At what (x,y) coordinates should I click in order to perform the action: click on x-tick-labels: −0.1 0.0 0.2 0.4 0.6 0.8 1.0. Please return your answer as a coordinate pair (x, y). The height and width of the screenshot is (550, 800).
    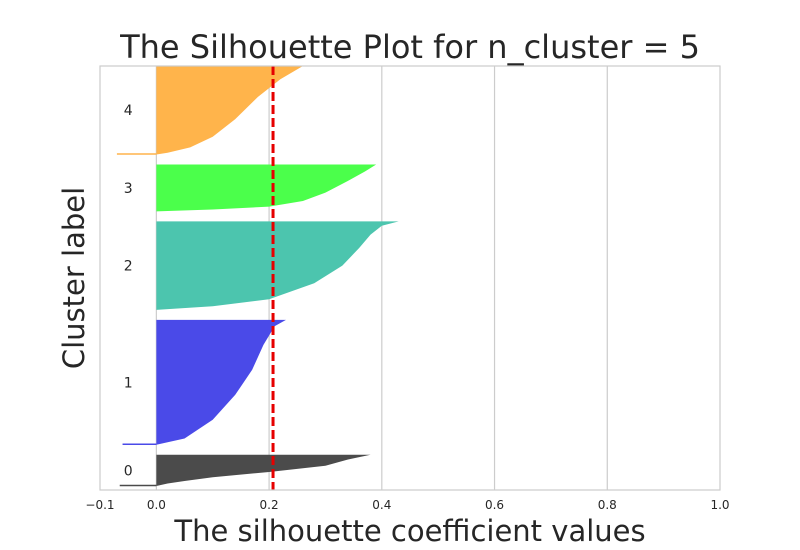
    Looking at the image, I should click on (407, 505).